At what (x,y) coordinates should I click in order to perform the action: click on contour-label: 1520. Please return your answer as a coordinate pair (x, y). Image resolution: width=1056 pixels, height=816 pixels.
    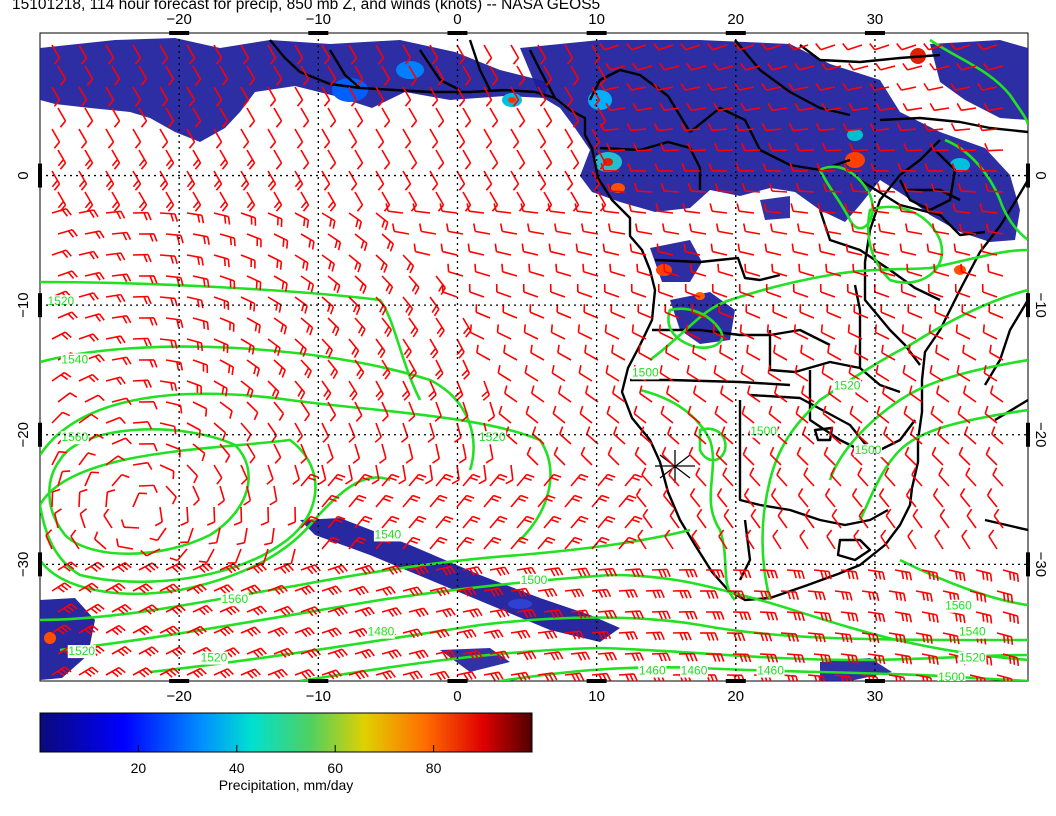
    Looking at the image, I should click on (492, 437).